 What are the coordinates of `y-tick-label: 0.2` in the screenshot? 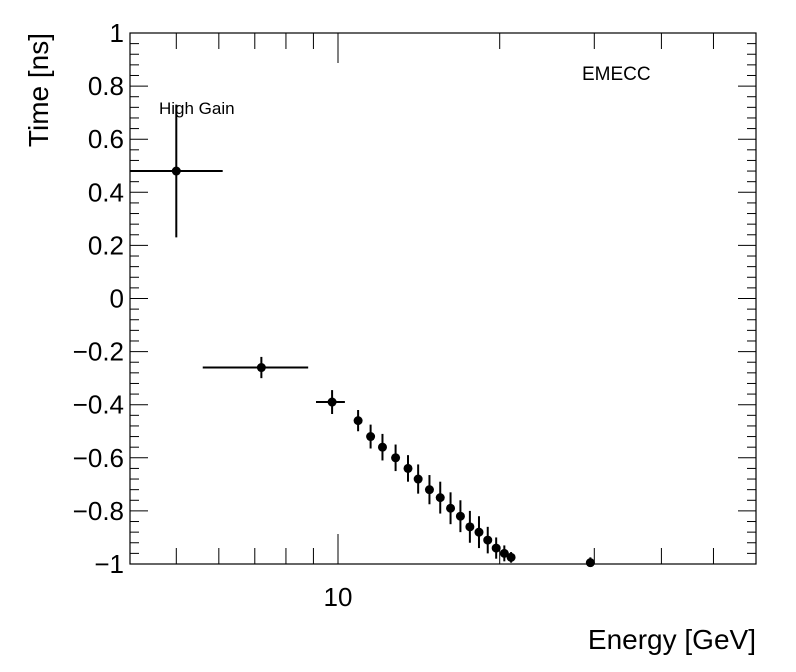 It's located at (106, 245).